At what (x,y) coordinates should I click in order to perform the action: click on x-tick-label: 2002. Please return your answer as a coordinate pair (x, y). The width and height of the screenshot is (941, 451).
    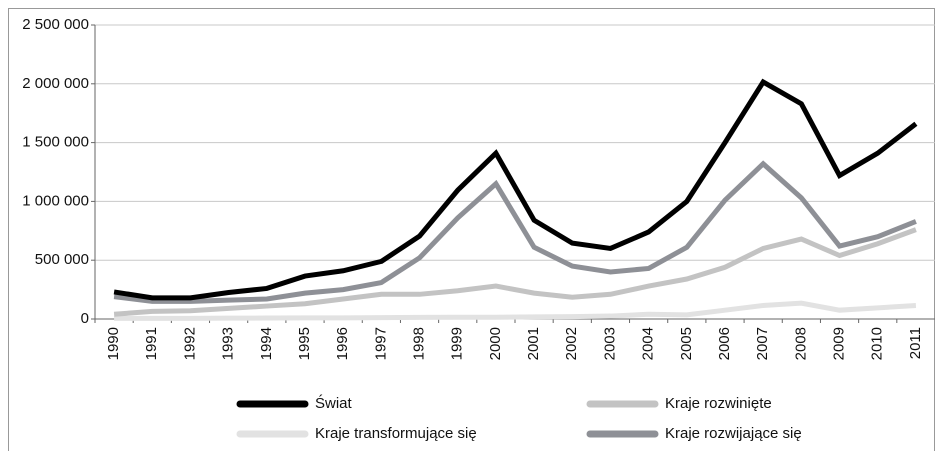
    Looking at the image, I should click on (571, 343).